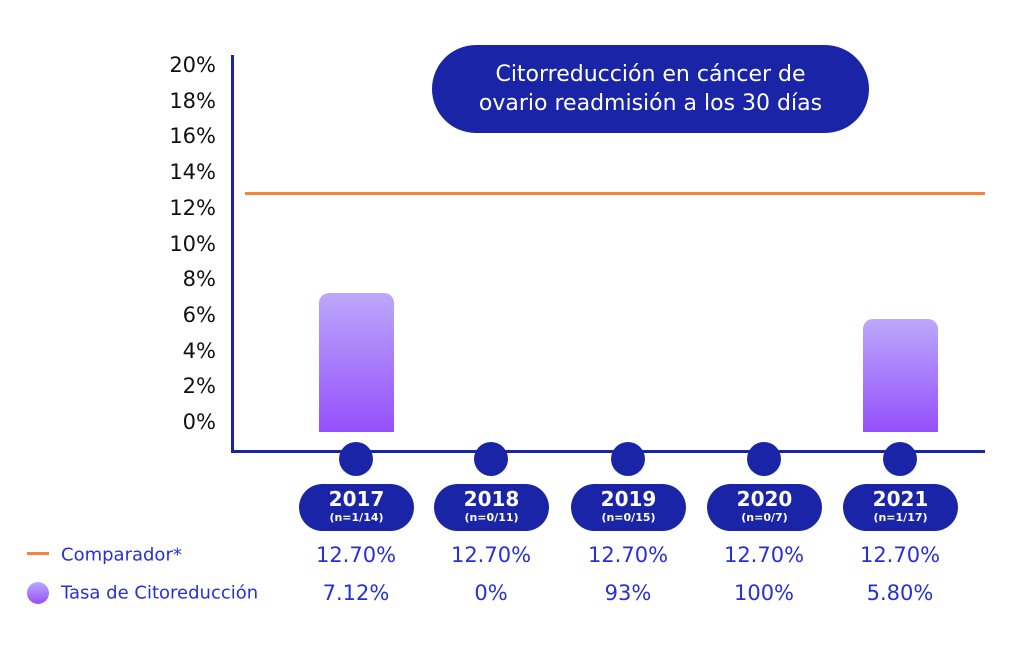  I want to click on bar-2021, so click(900, 375).